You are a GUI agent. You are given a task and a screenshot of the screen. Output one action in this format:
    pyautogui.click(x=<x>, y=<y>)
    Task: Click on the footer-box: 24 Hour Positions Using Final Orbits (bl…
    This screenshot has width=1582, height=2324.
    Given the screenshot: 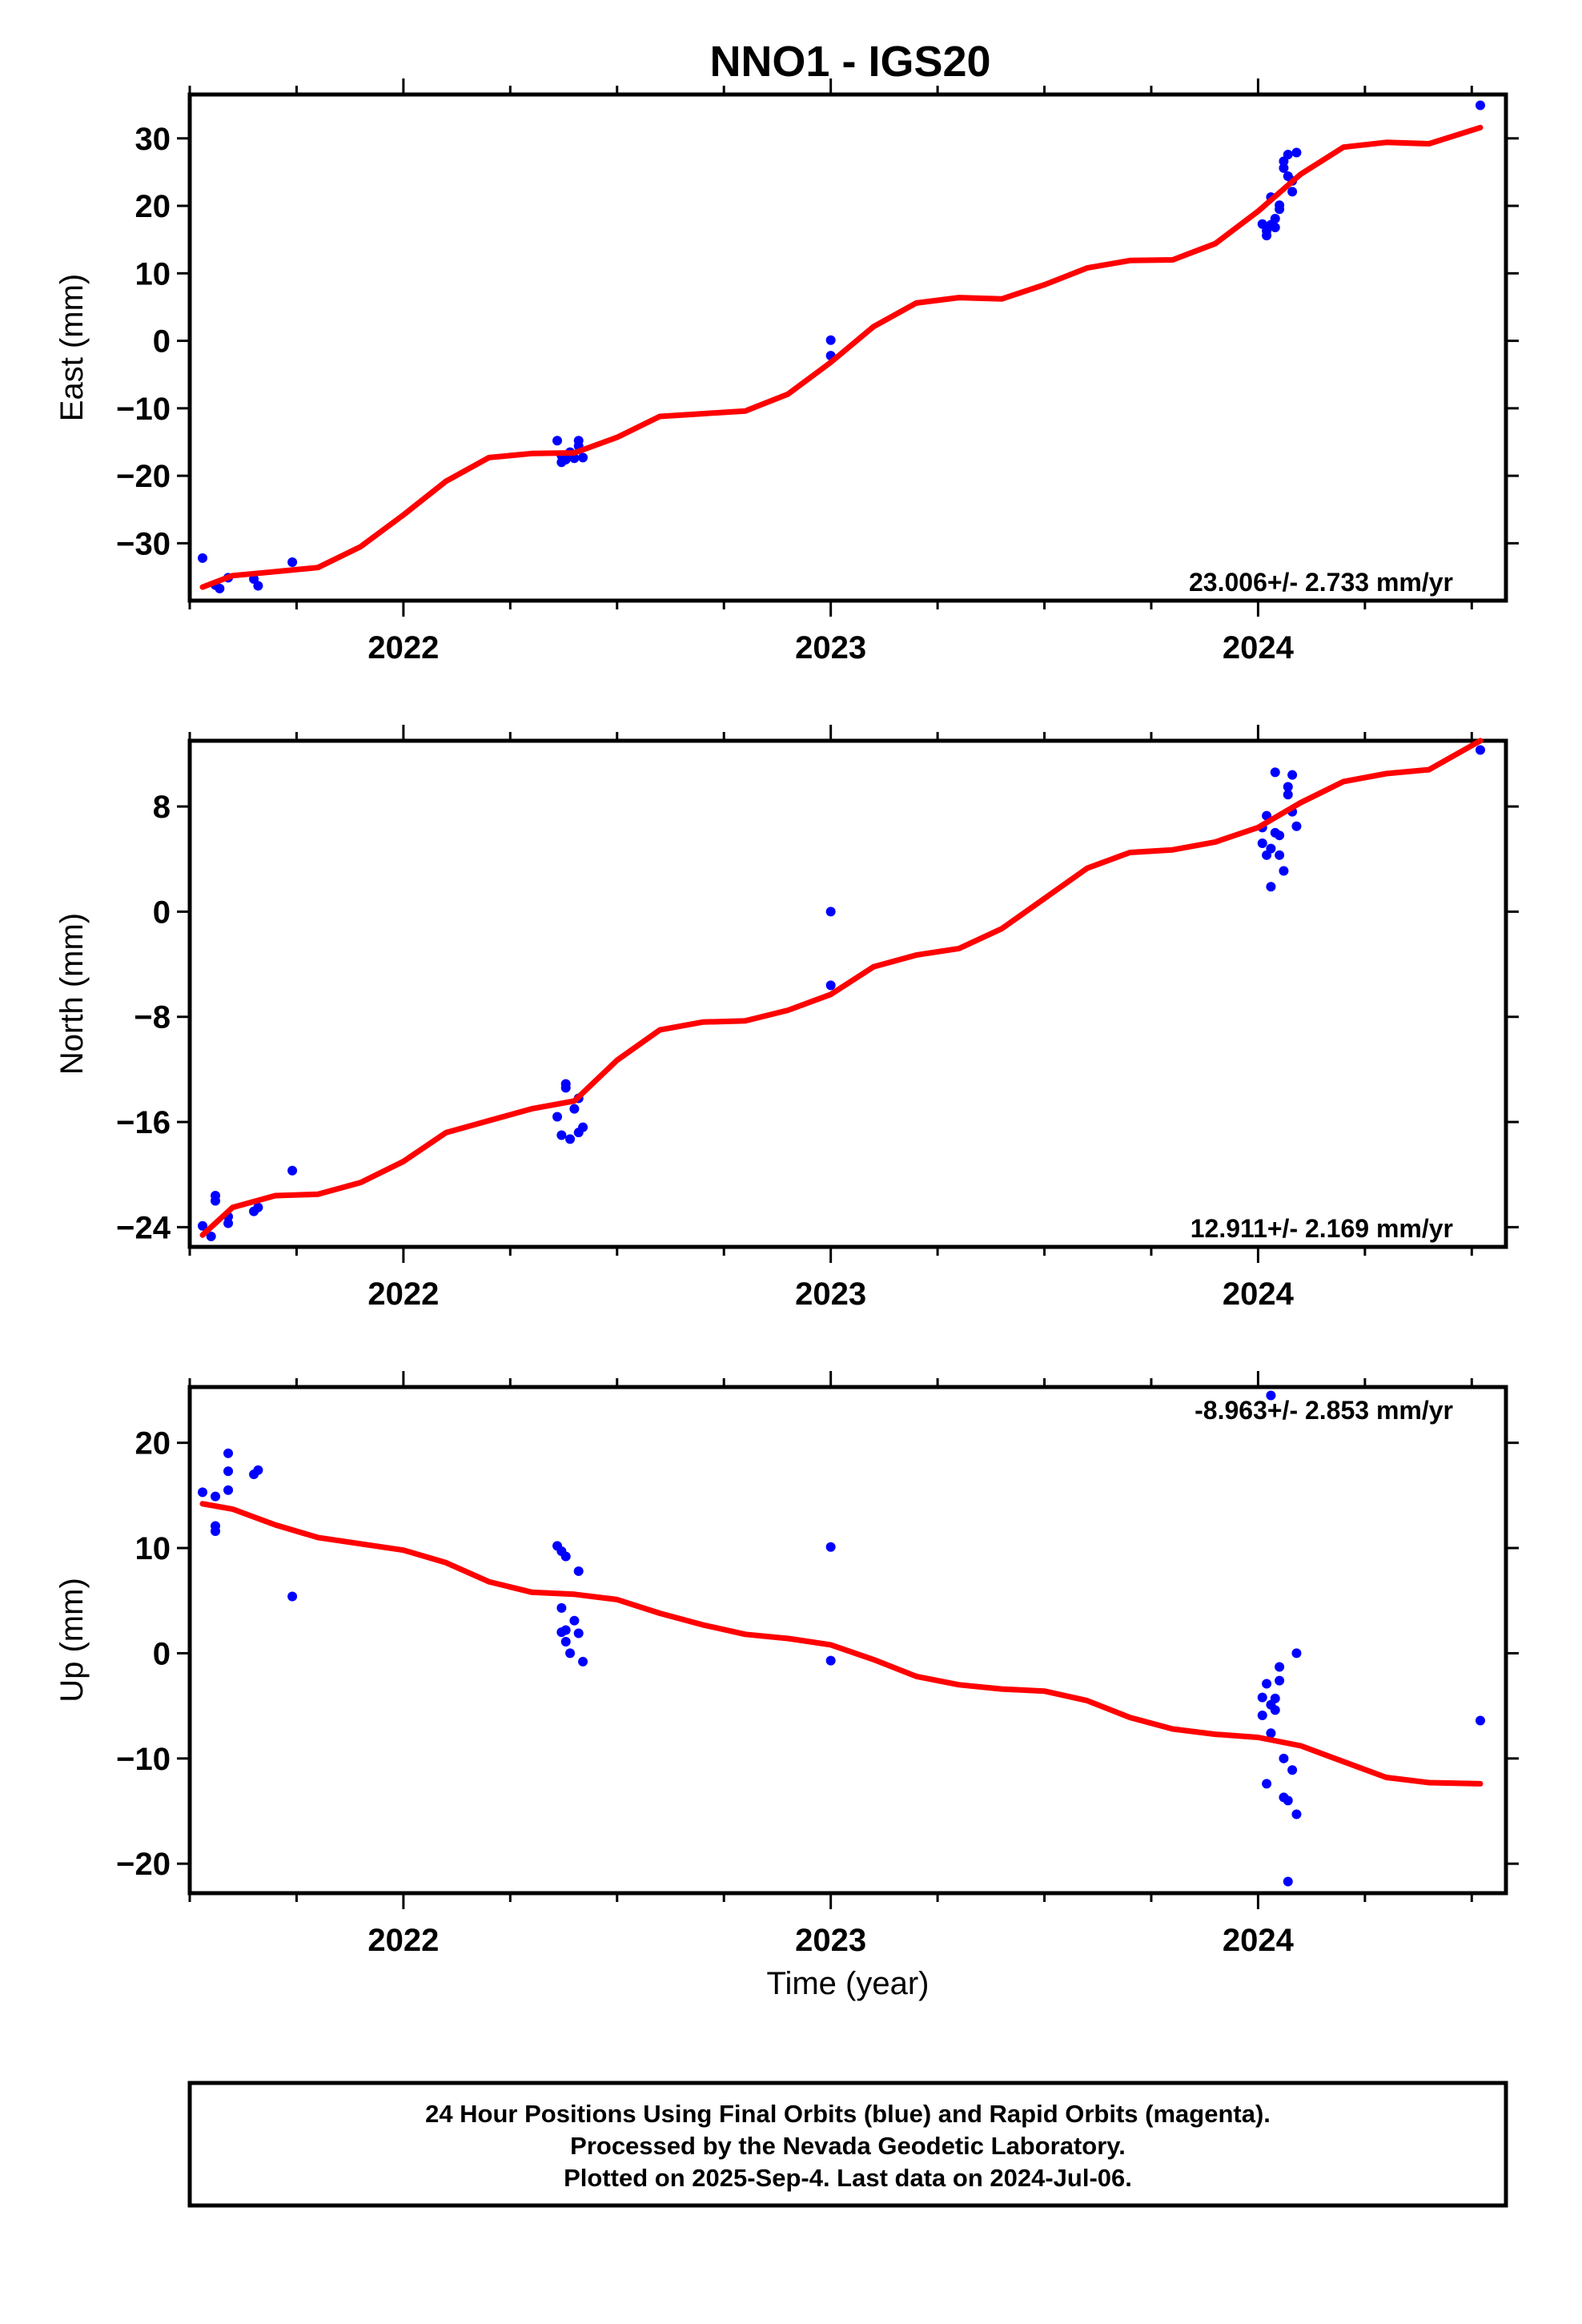 What is the action you would take?
    pyautogui.click(x=847, y=2144)
    